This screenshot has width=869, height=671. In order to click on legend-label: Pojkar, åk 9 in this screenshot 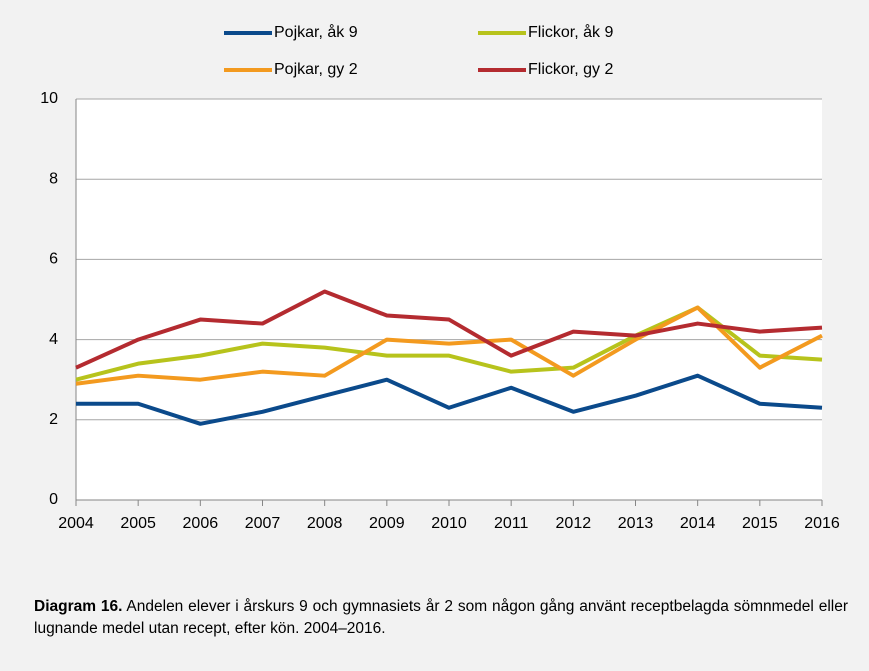, I will do `click(316, 32)`.